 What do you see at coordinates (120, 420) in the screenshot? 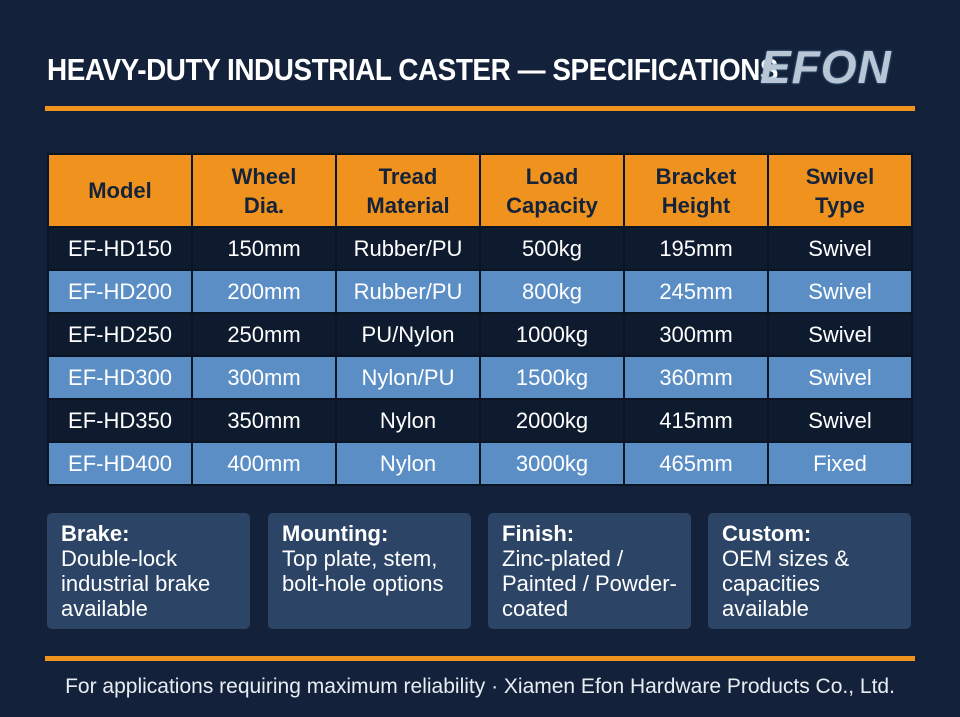
I see `table-cell: EF-HD350` at bounding box center [120, 420].